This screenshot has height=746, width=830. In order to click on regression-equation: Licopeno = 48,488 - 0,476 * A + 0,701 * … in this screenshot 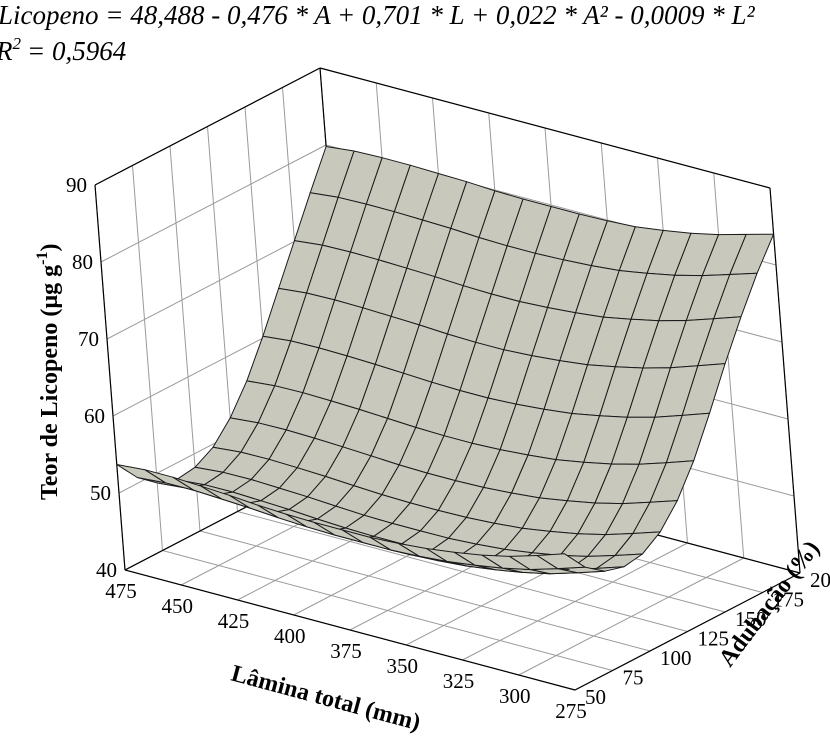, I will do `click(378, 15)`.